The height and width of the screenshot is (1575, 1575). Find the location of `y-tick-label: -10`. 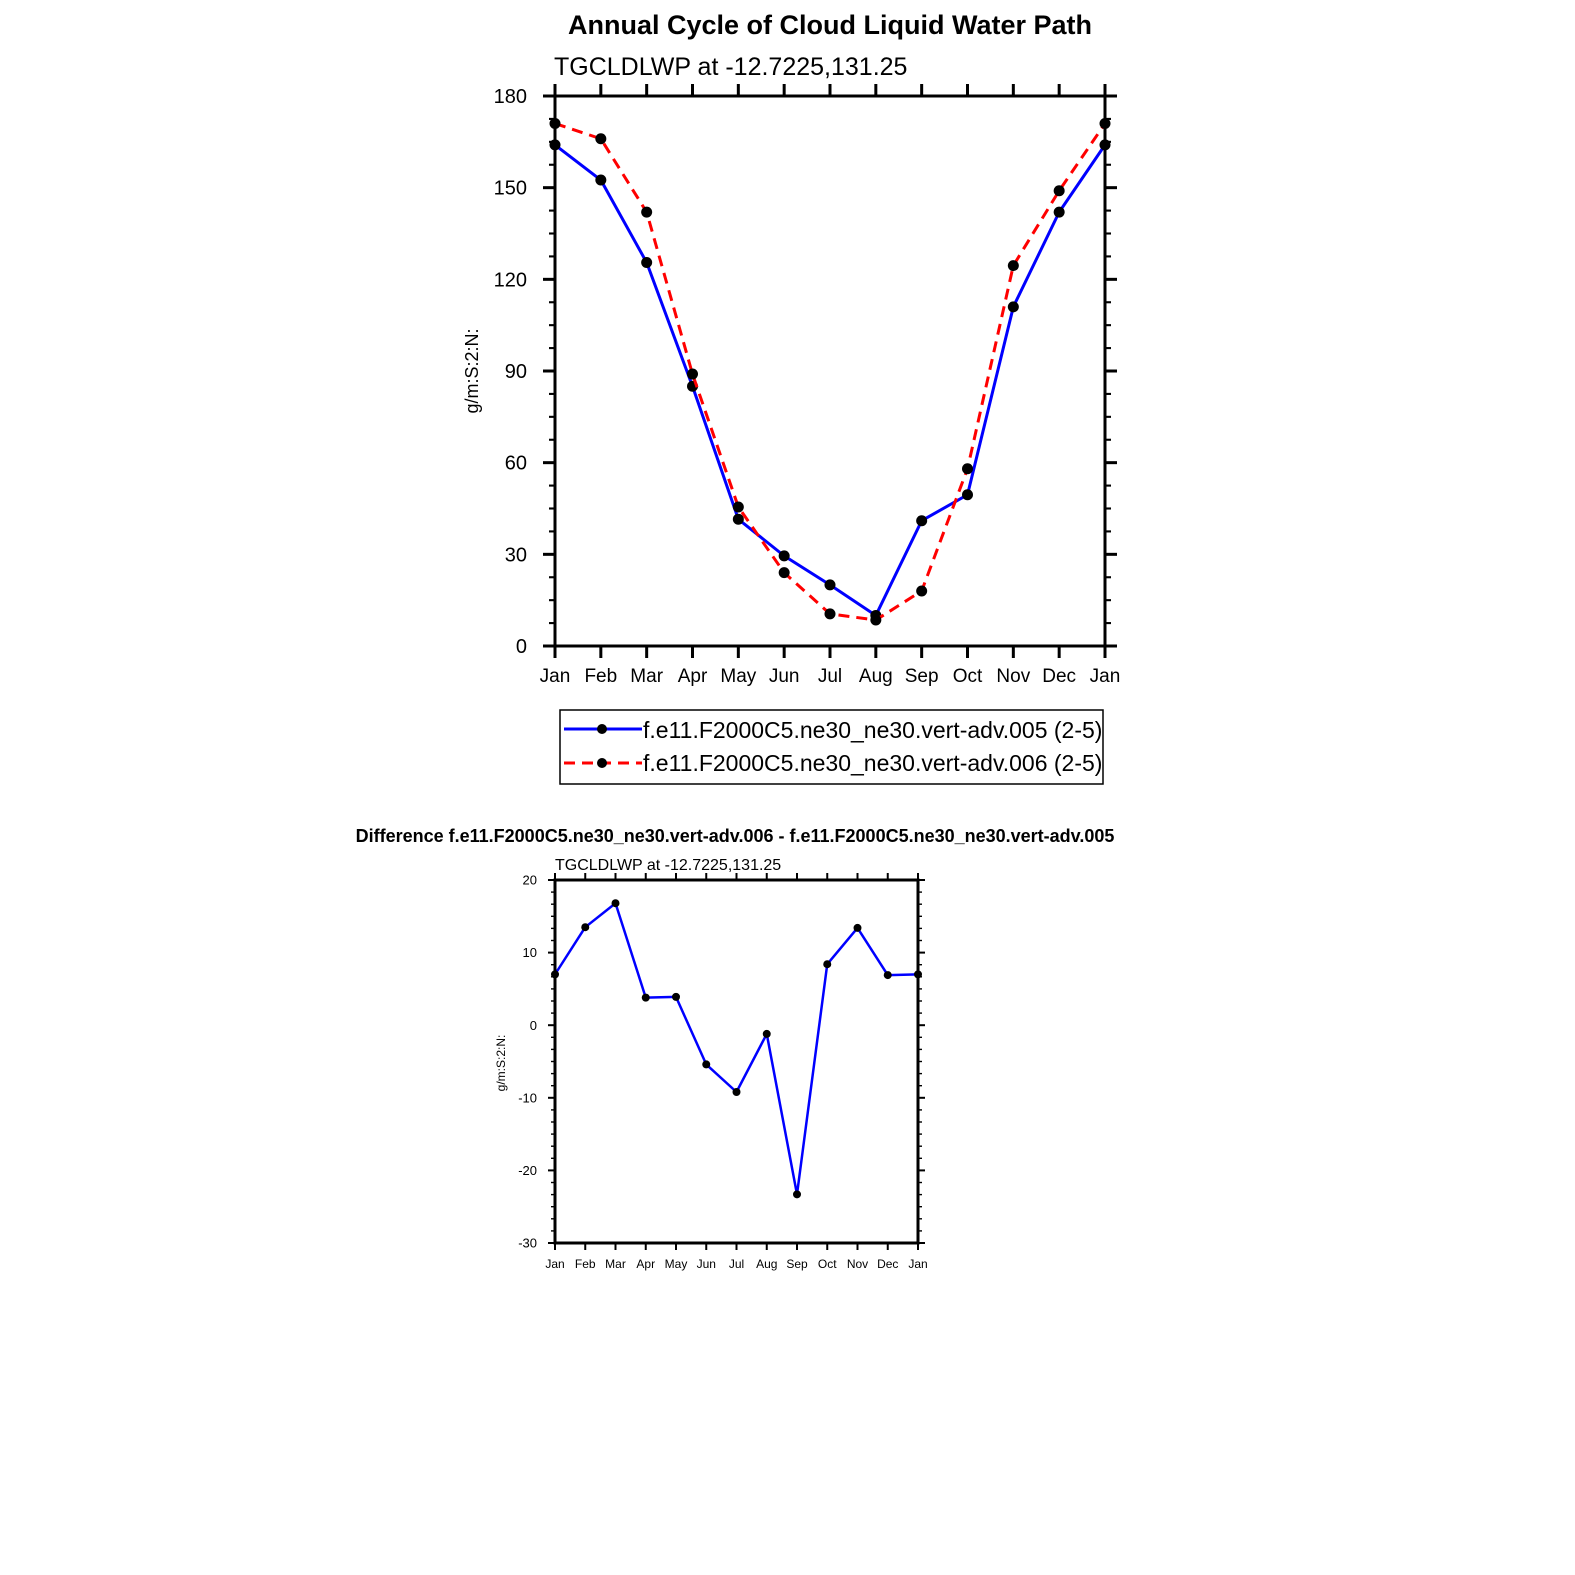

y-tick-label: -10 is located at coordinates (527, 1097).